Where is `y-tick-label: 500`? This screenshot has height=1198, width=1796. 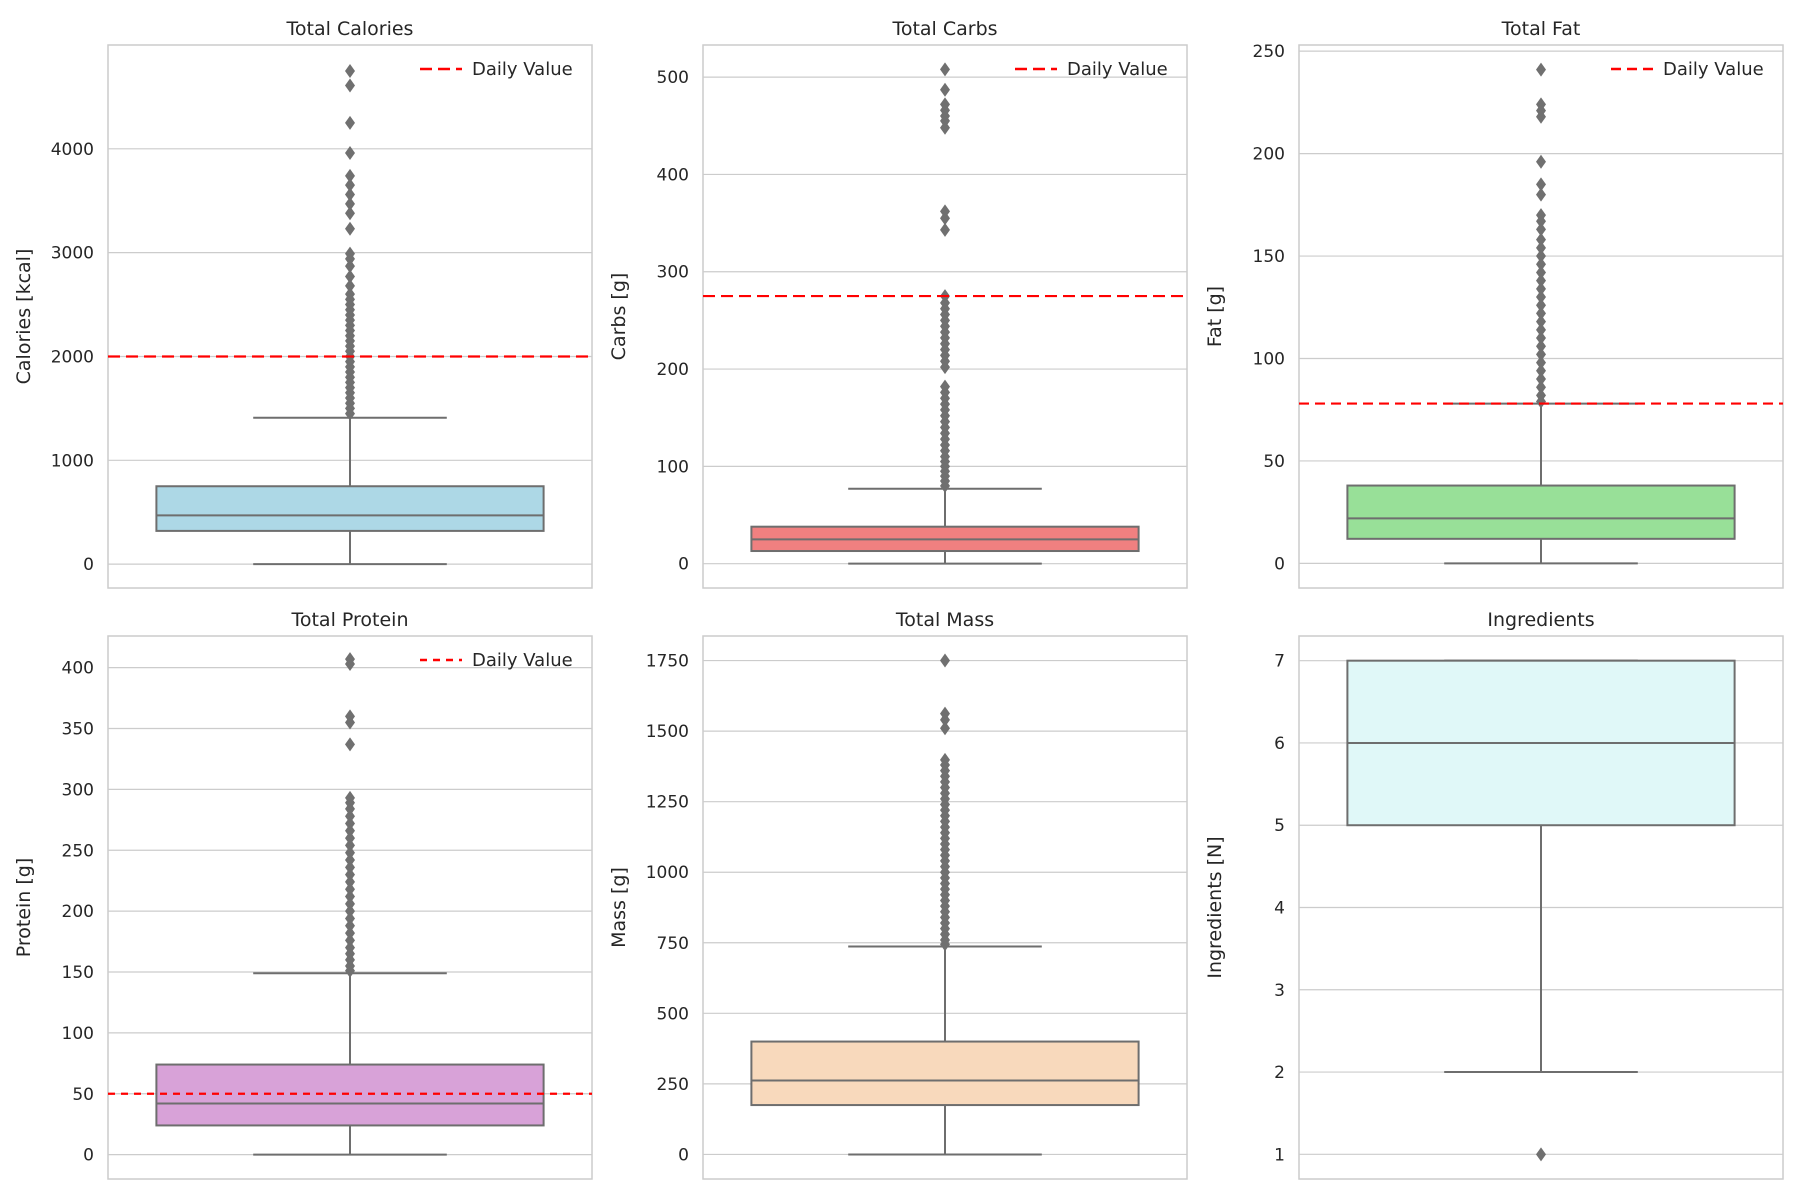 y-tick-label: 500 is located at coordinates (673, 78).